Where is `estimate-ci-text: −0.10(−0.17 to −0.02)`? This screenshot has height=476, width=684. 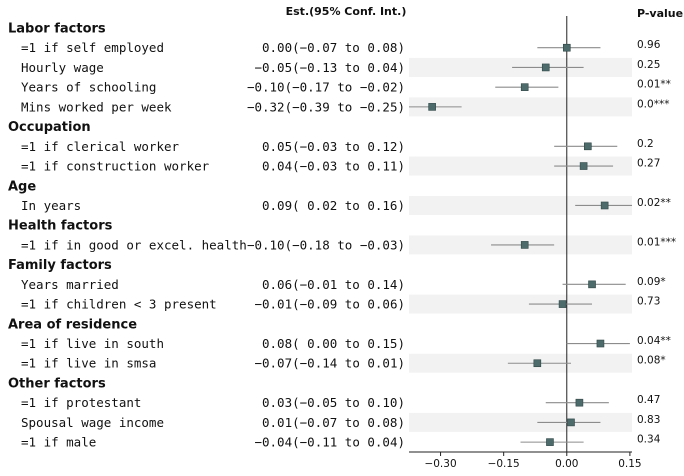 estimate-ci-text: −0.10(−0.17 to −0.02) is located at coordinates (326, 87).